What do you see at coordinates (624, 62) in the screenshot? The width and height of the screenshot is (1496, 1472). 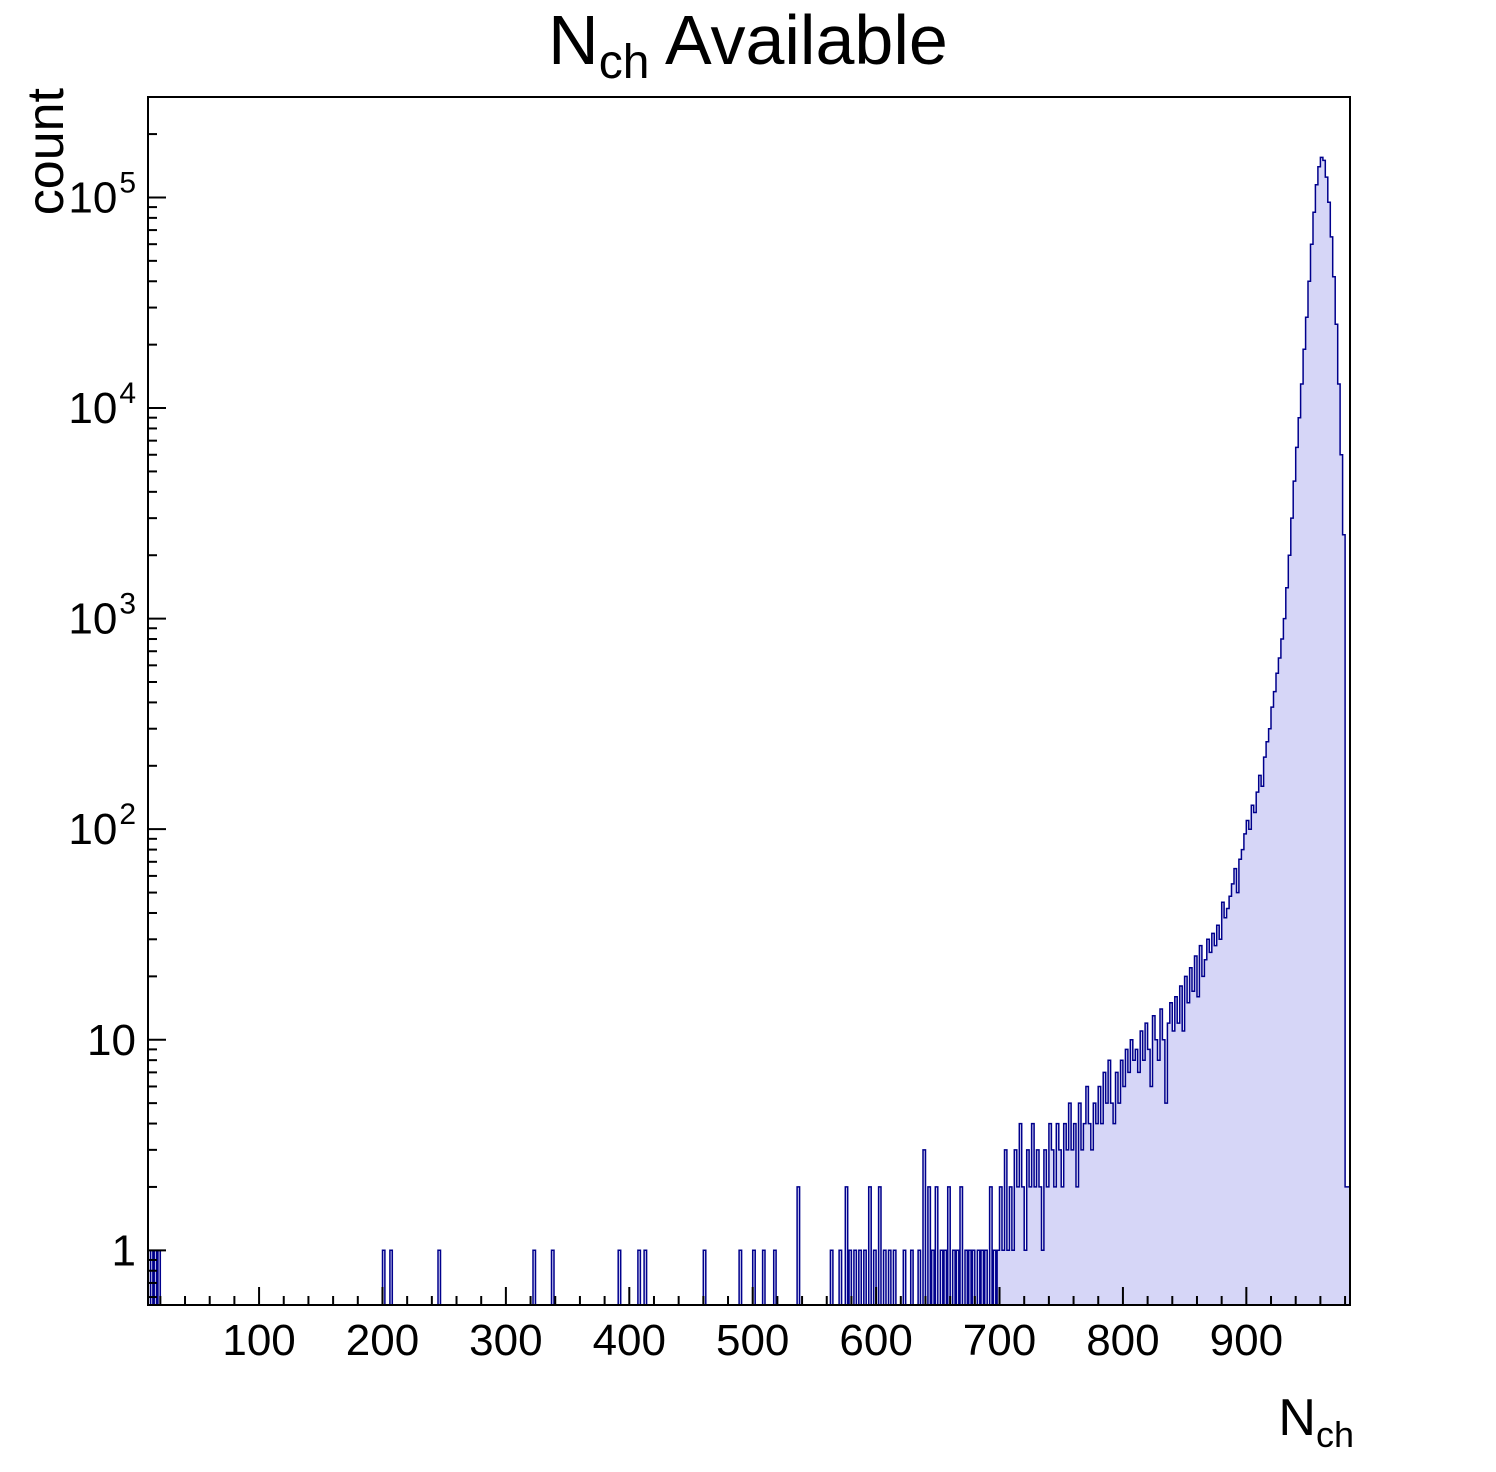 I see `chart-title-sub: ch` at bounding box center [624, 62].